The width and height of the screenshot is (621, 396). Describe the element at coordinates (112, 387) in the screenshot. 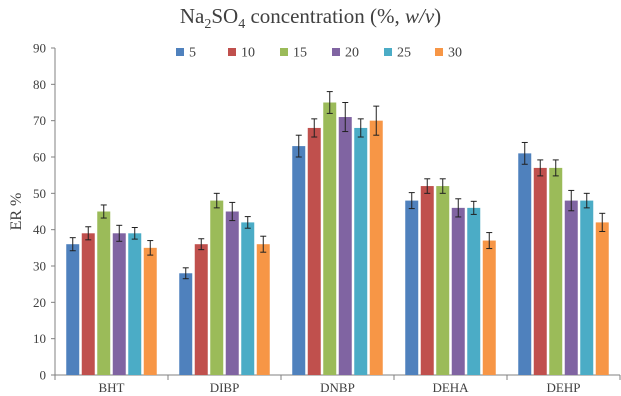

I see `x-tick-label: BHT` at that location.